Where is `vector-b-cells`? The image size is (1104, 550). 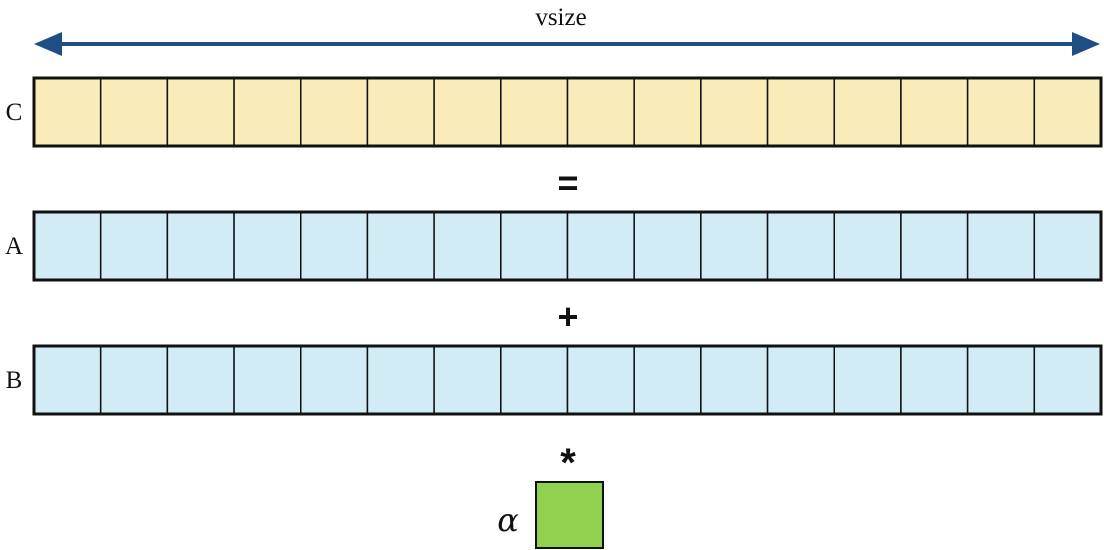 vector-b-cells is located at coordinates (567, 380).